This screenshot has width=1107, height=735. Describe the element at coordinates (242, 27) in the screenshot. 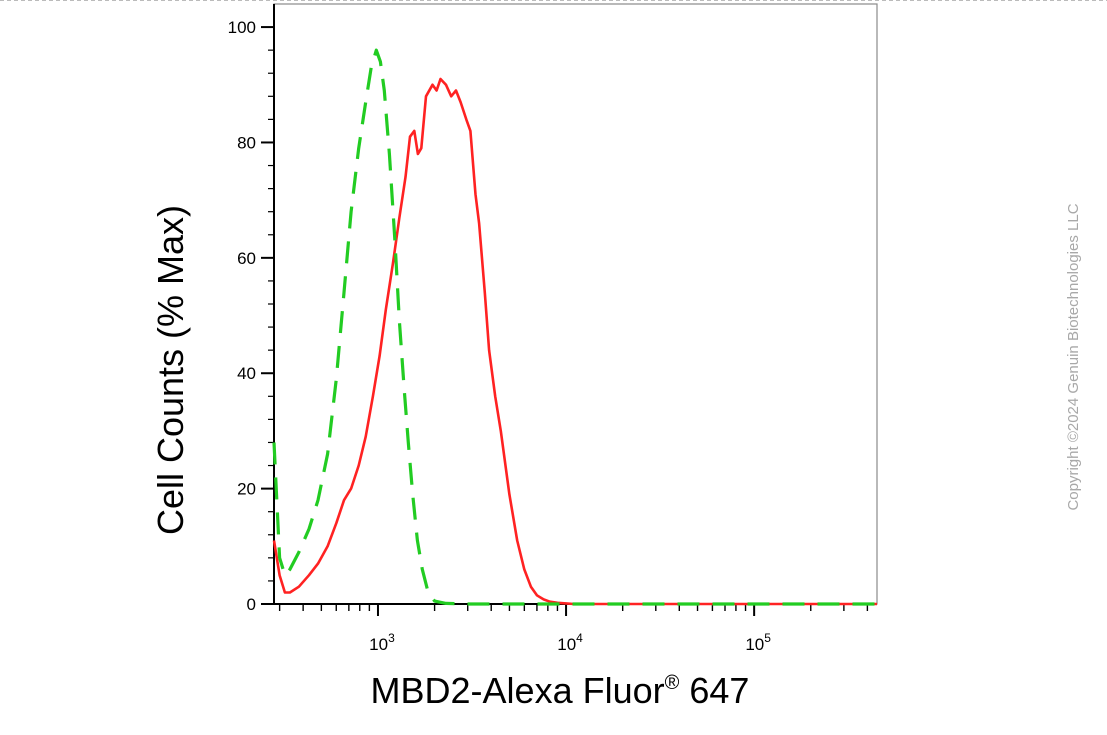

I see `y-tick-label: 100` at that location.